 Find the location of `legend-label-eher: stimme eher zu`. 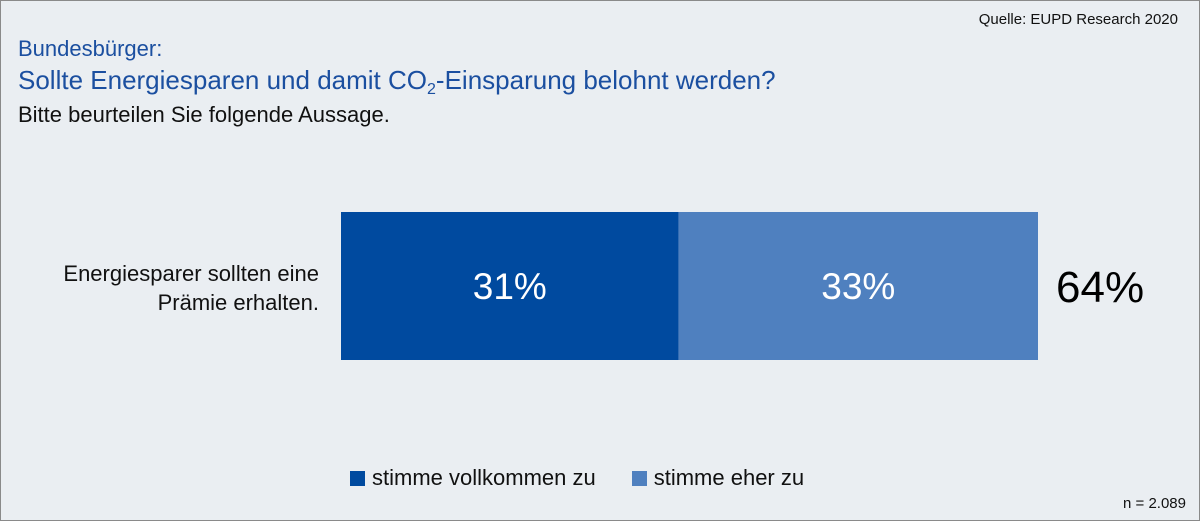

legend-label-eher: stimme eher zu is located at coordinates (729, 477).